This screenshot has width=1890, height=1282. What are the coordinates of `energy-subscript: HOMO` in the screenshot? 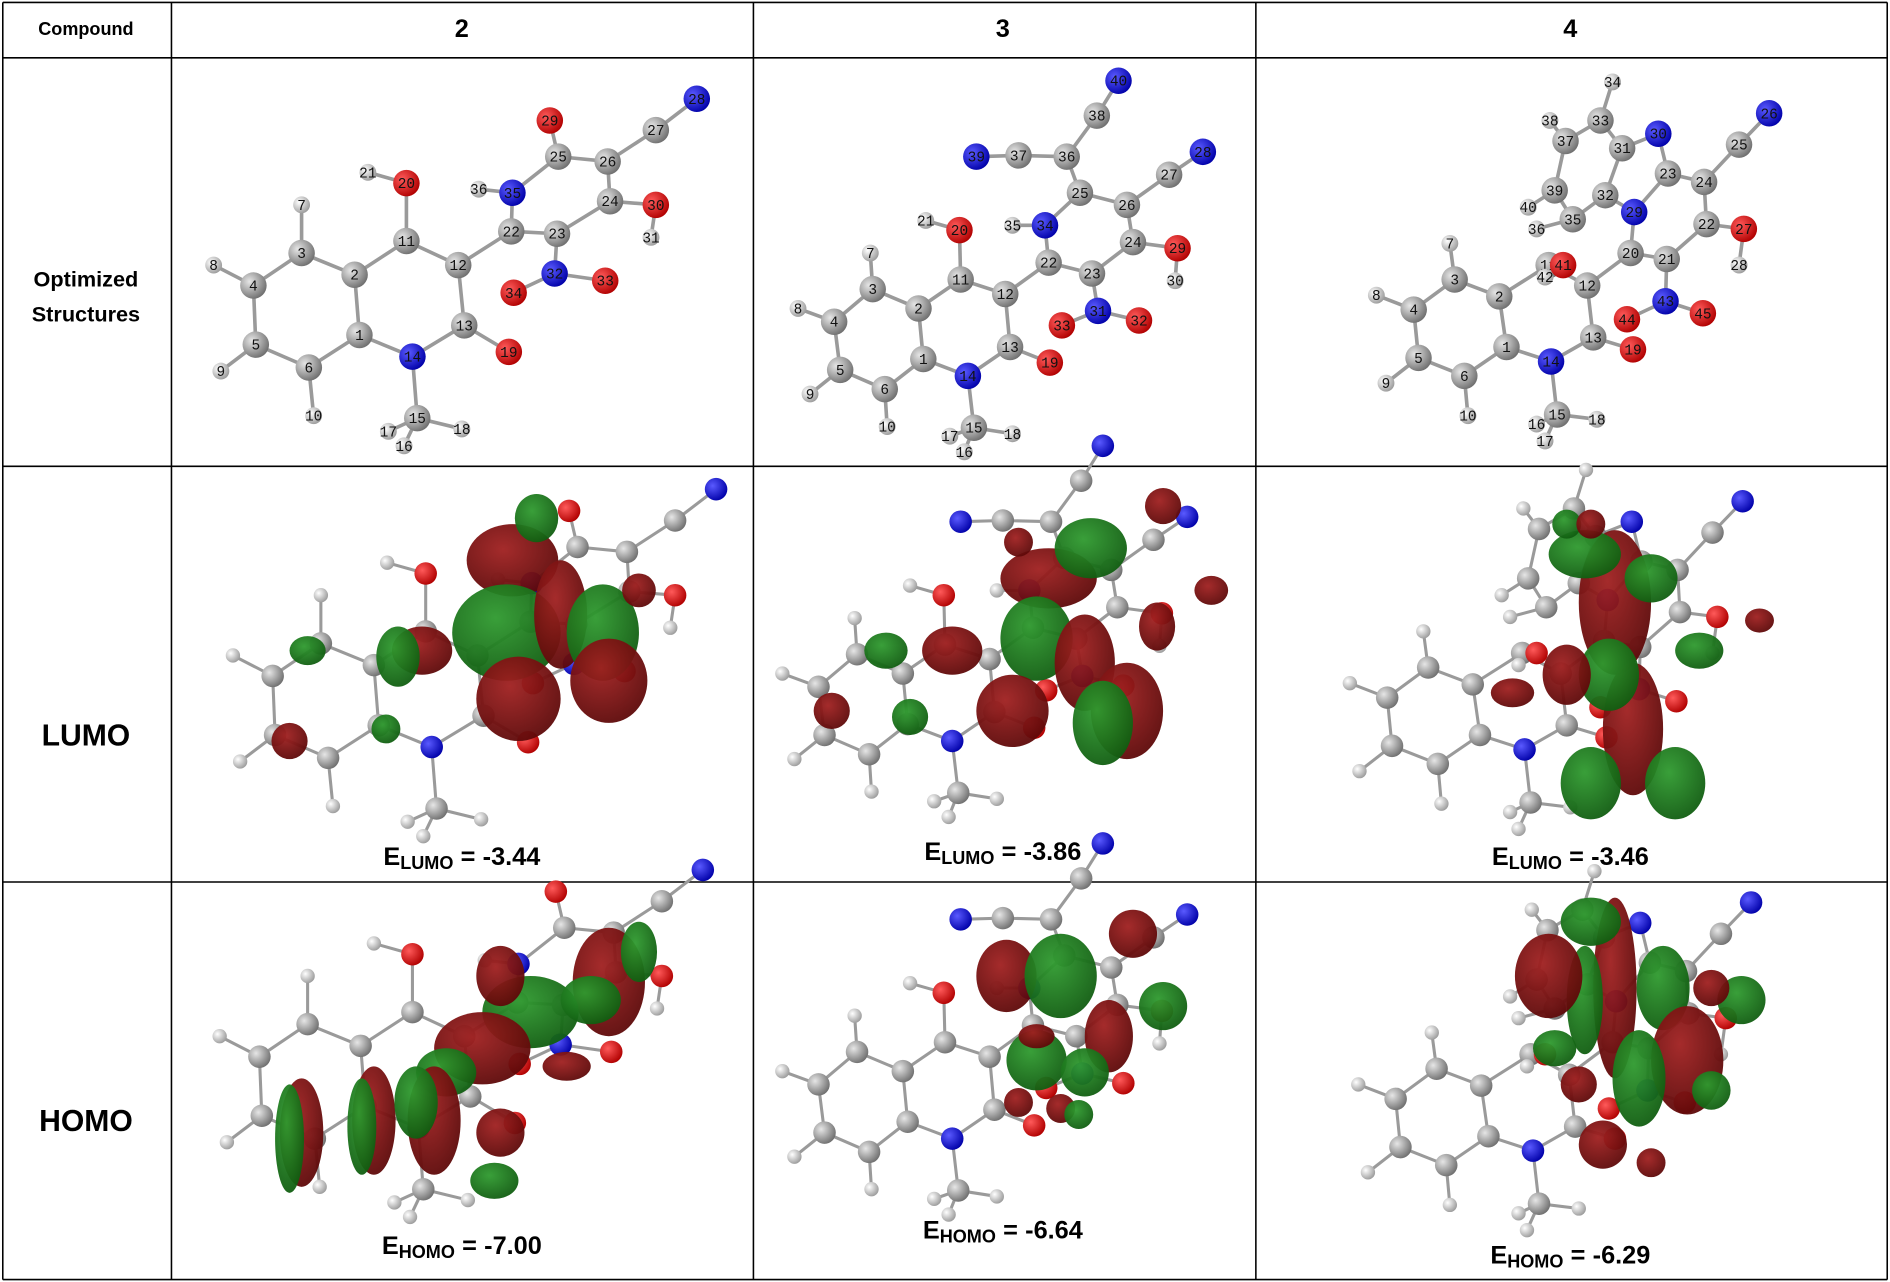 It's located at (1535, 1261).